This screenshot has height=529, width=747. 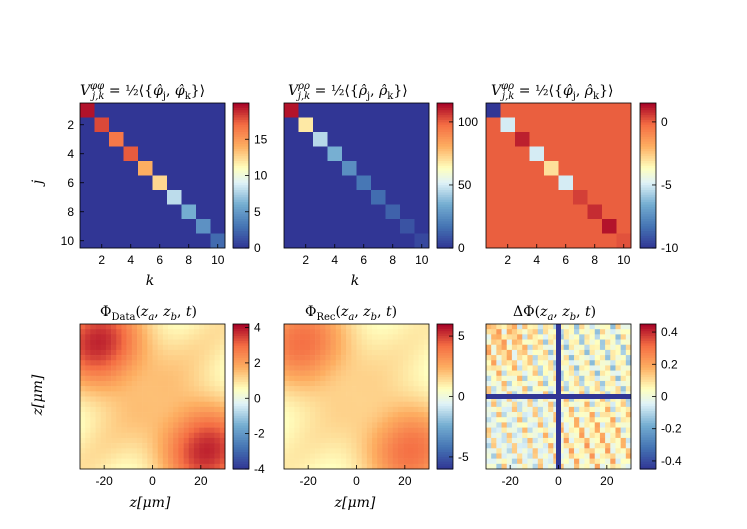 I want to click on heatmap-top-right: 2 4 6 8 10, so click(x=558, y=184).